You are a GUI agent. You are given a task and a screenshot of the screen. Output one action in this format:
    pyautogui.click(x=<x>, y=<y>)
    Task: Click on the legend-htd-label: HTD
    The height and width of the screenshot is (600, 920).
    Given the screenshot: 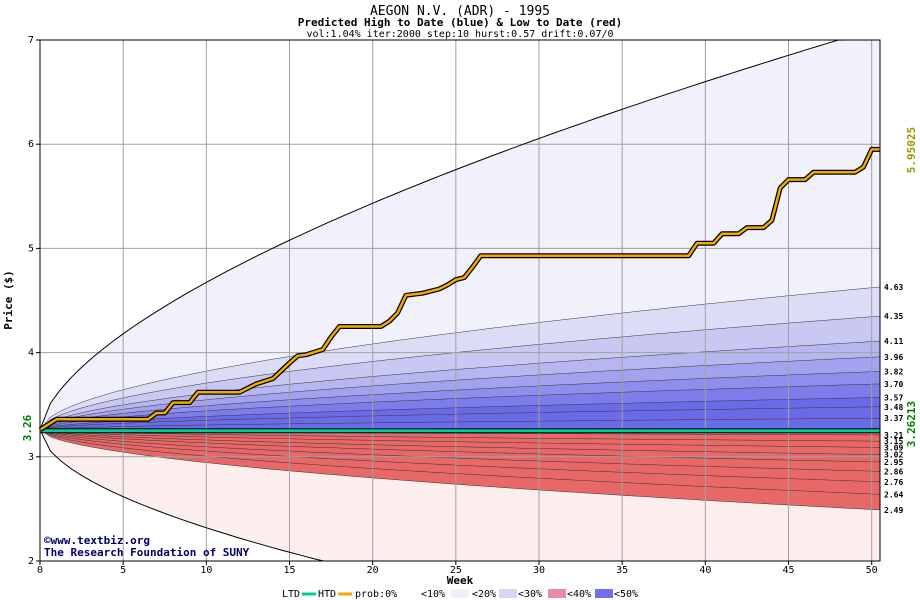 What is the action you would take?
    pyautogui.click(x=327, y=594)
    